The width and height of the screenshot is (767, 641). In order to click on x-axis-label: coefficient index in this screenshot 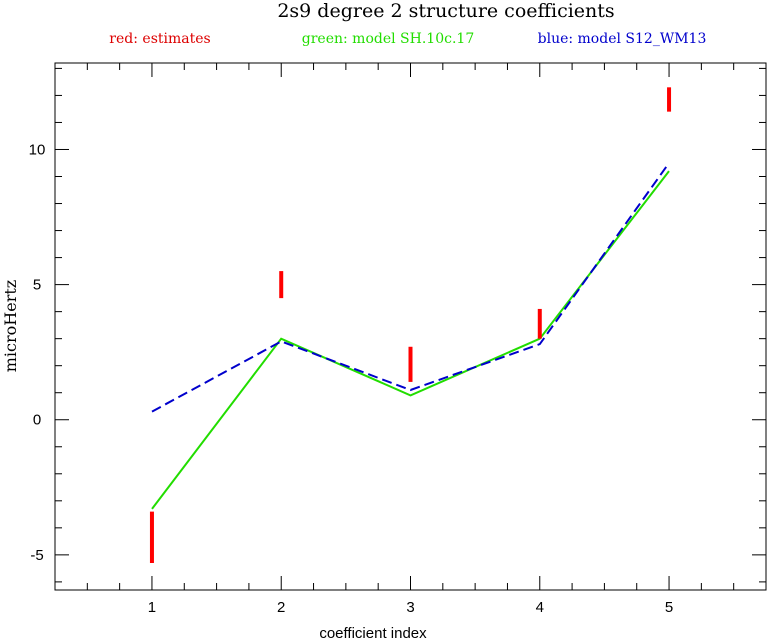, I will do `click(373, 633)`.